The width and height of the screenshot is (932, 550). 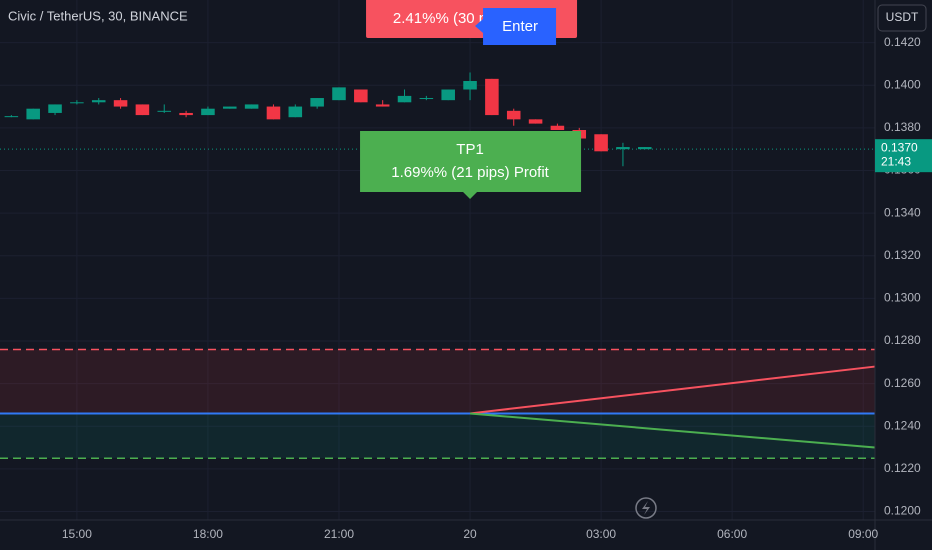 What do you see at coordinates (902, 340) in the screenshot?
I see `y-tick-label: 0.1280` at bounding box center [902, 340].